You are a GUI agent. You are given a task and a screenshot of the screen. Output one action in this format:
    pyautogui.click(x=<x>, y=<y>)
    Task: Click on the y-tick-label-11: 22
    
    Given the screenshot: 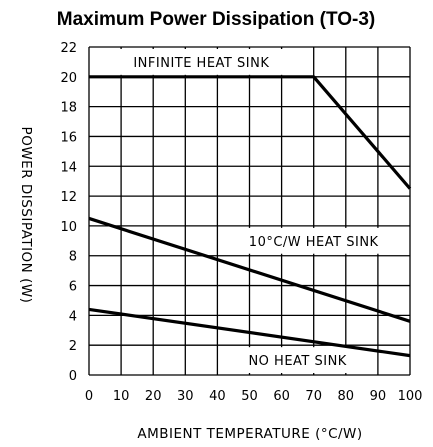 What is the action you would take?
    pyautogui.click(x=68, y=48)
    